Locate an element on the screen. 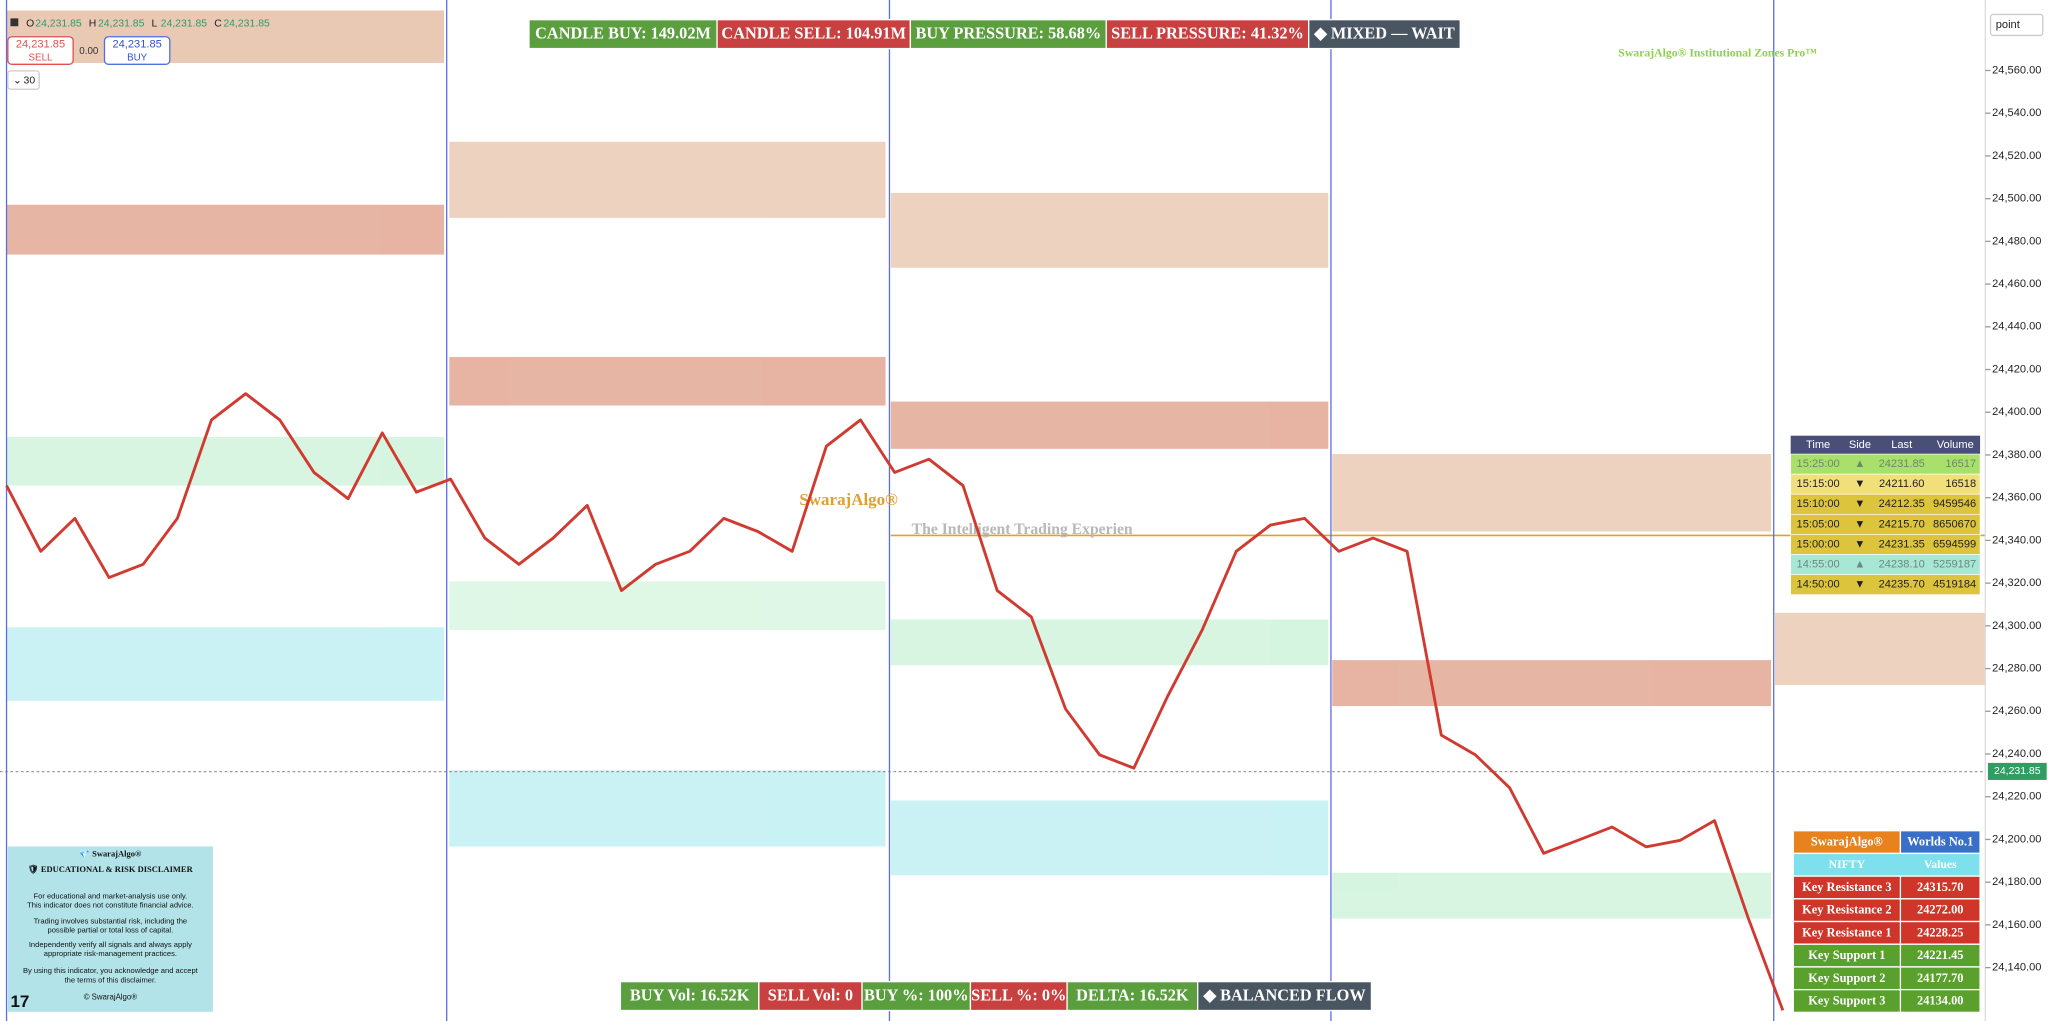 The height and width of the screenshot is (1021, 2048). banner-text: CANDLE BUY: 149.02M is located at coordinates (623, 33).